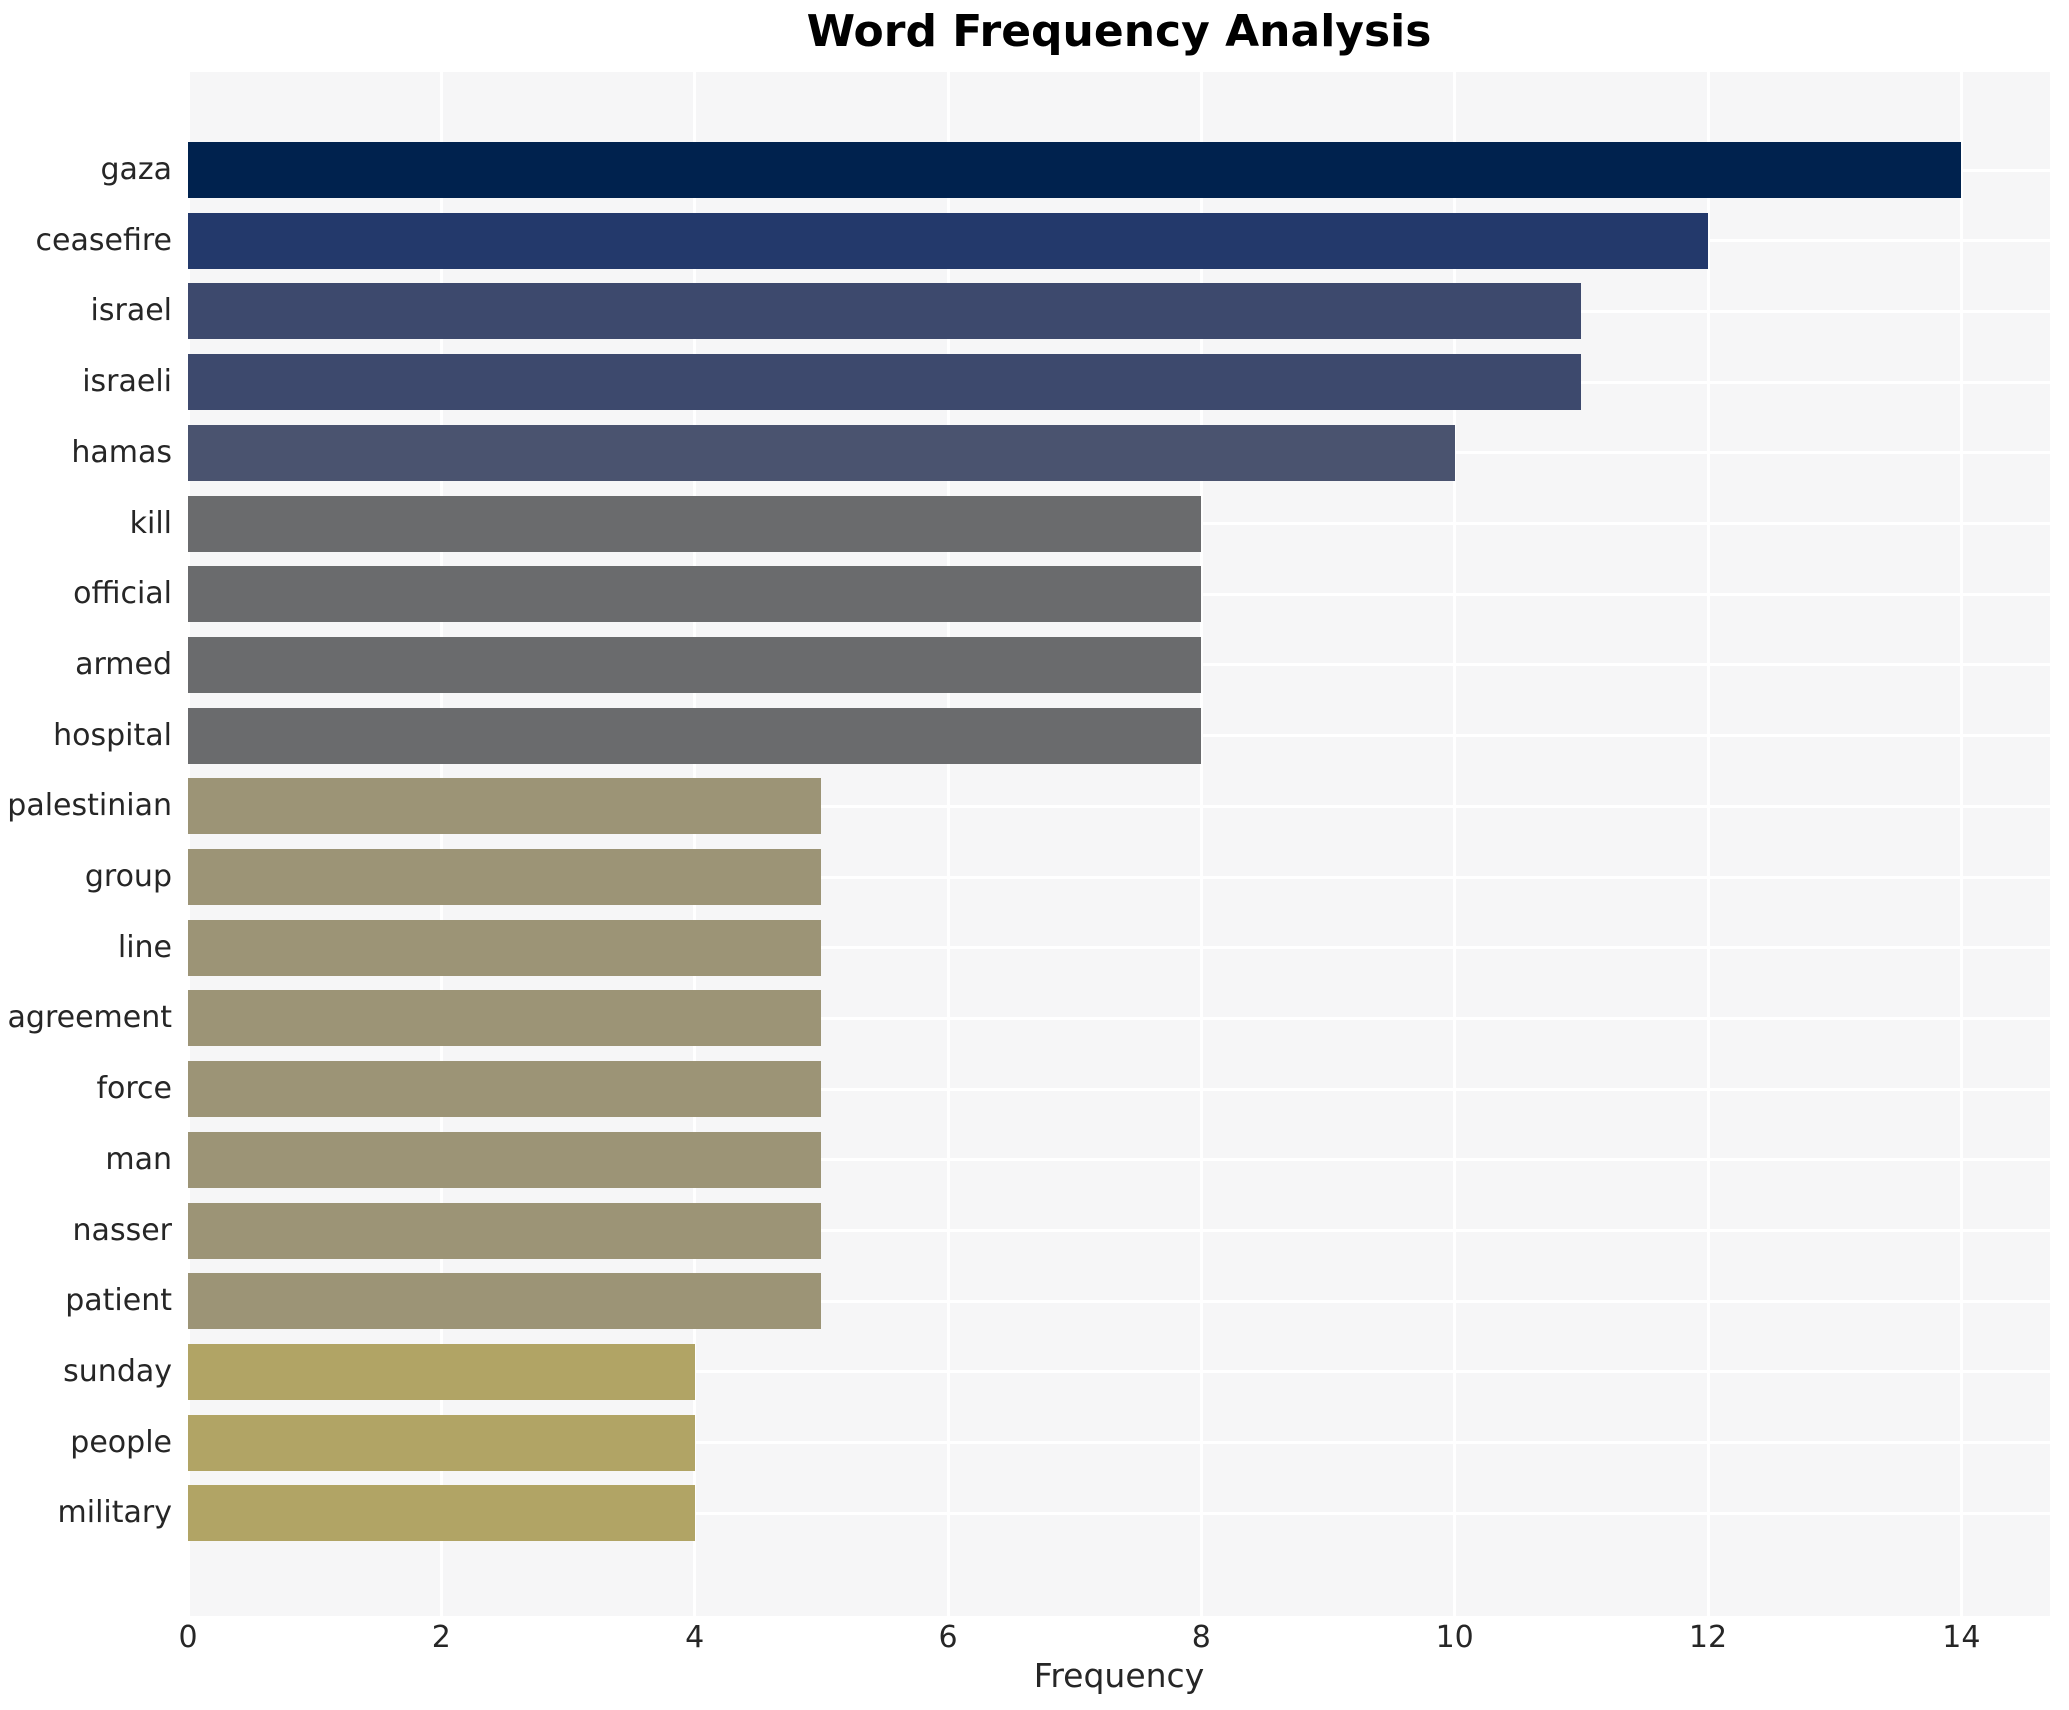 This screenshot has height=1710, width=2069. What do you see at coordinates (128, 876) in the screenshot?
I see `y-tick-label: group` at bounding box center [128, 876].